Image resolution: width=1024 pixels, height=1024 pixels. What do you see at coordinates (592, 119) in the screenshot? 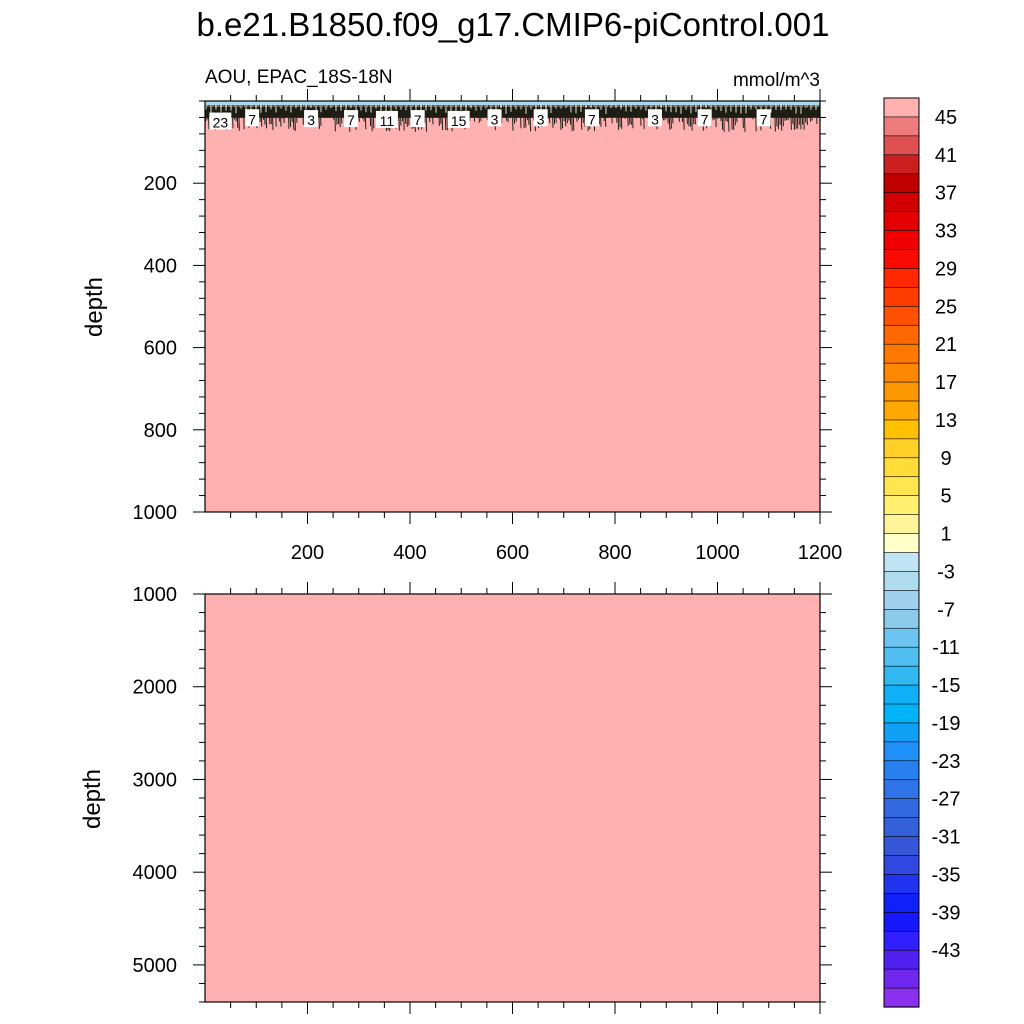
I see `contour-label-9: 7` at bounding box center [592, 119].